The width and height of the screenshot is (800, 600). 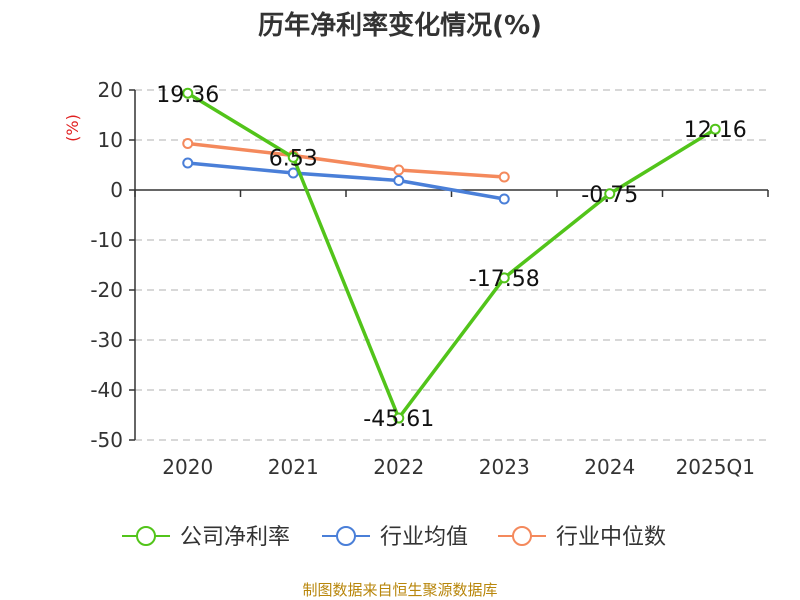 I want to click on data-label: 19.36, so click(x=187, y=95).